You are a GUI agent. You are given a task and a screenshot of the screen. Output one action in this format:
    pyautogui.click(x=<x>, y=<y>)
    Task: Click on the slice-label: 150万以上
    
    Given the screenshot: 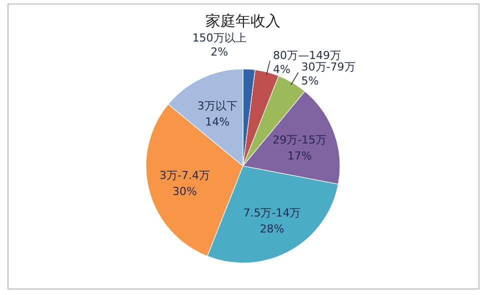 What is the action you would take?
    pyautogui.click(x=219, y=38)
    